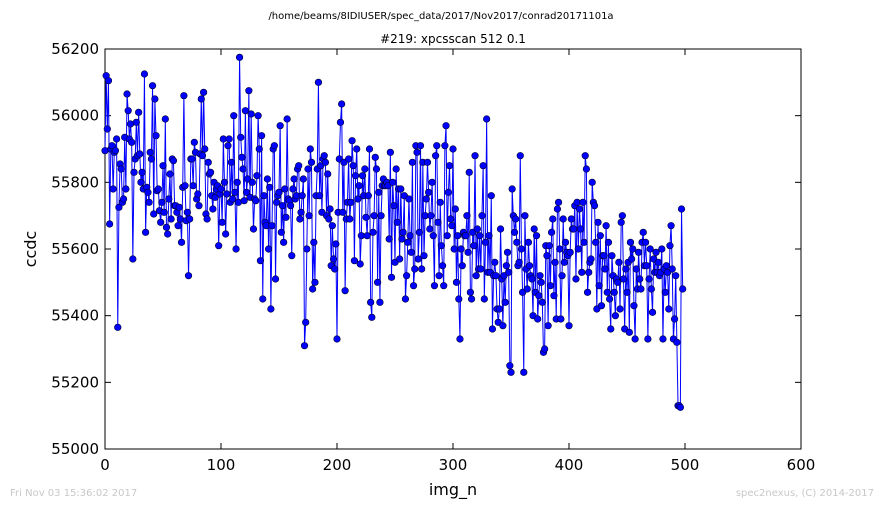 The image size is (884, 509). Describe the element at coordinates (75, 49) in the screenshot. I see `y-tick-label: 56200` at that location.